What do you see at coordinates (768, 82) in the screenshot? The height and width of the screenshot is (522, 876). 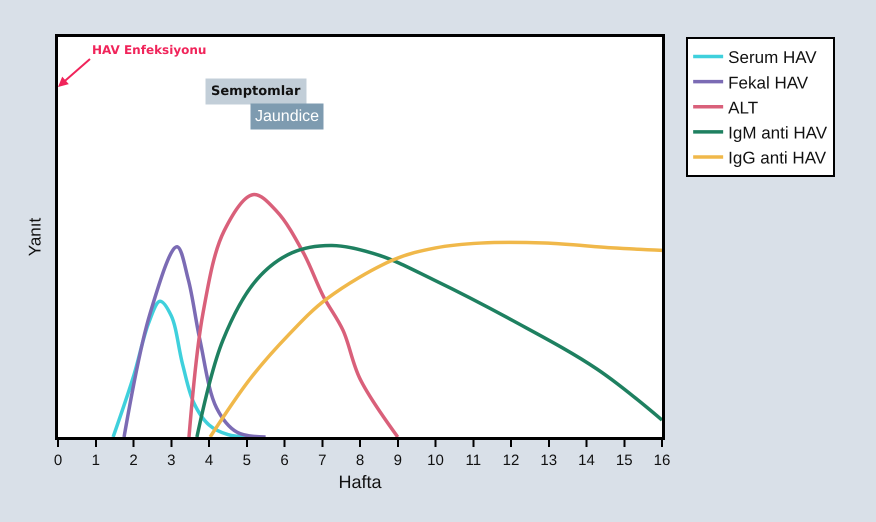 I see `legend-label: Fekal HAV` at bounding box center [768, 82].